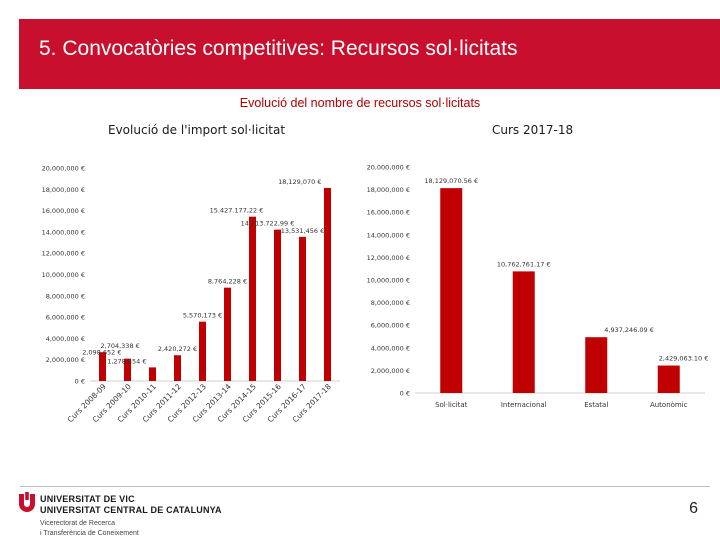  Describe the element at coordinates (27, 502) in the screenshot. I see `university-logo-icon` at that location.